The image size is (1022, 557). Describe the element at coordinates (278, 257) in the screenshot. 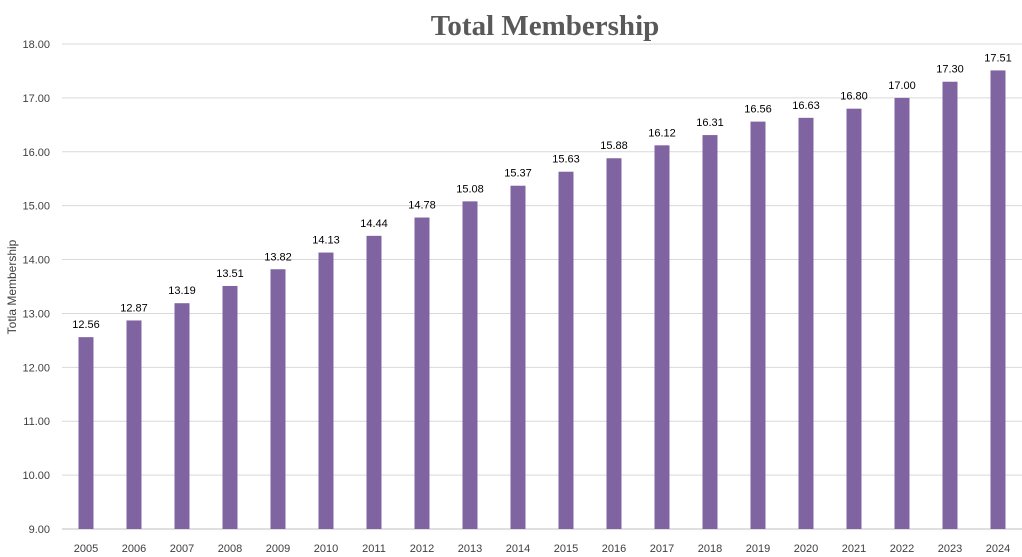

I see `data-label: 13.82` at that location.